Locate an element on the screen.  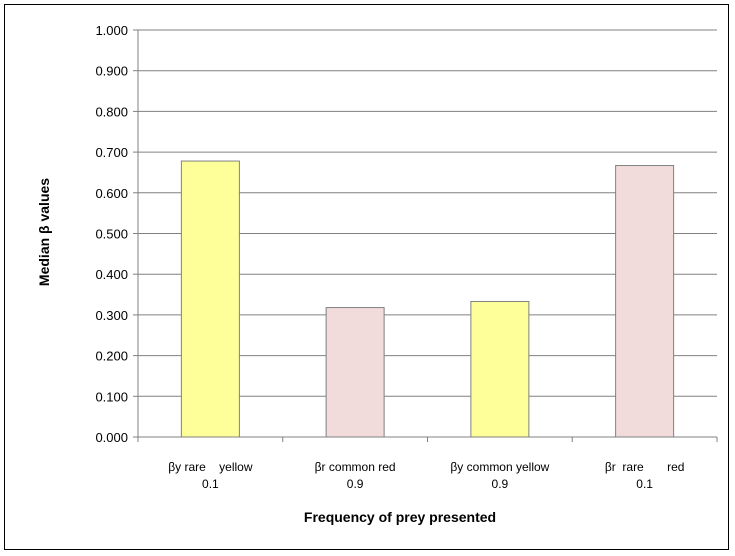
y-tick-label: 0.500 is located at coordinates (111, 234).